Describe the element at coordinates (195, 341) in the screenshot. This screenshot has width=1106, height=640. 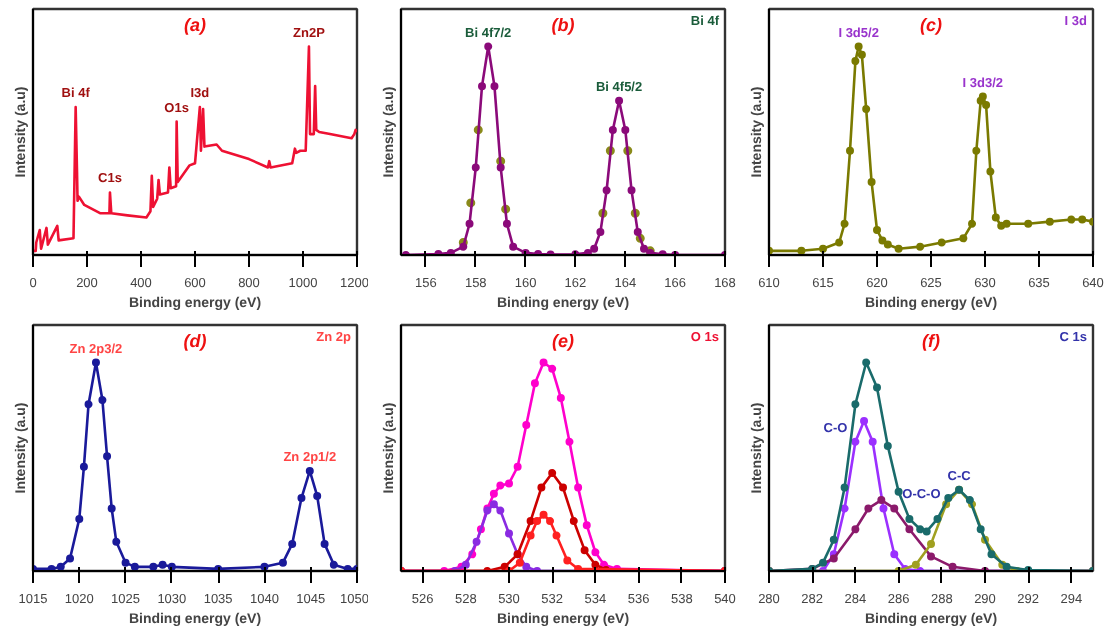
I see `chart-title: (d)` at that location.